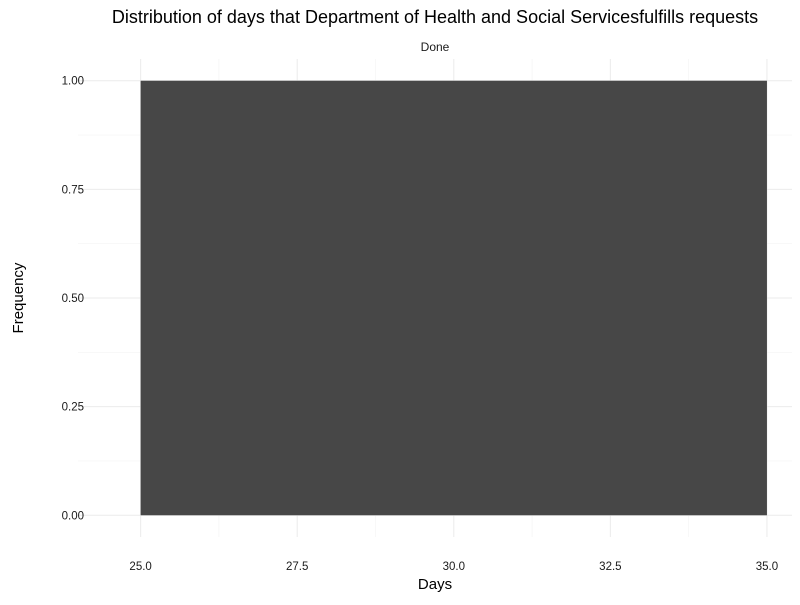 This screenshot has width=800, height=605. I want to click on x-tick-label: 32.5, so click(610, 567).